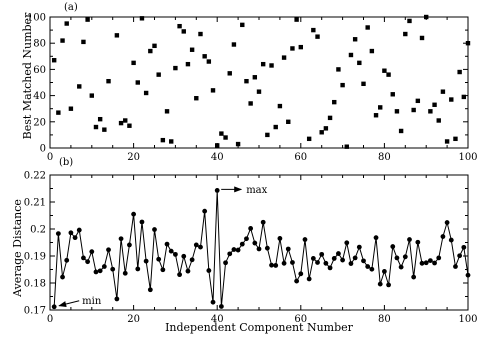 The image size is (479, 347). What do you see at coordinates (217, 319) in the screenshot?
I see `x-tick-label: 40` at bounding box center [217, 319].